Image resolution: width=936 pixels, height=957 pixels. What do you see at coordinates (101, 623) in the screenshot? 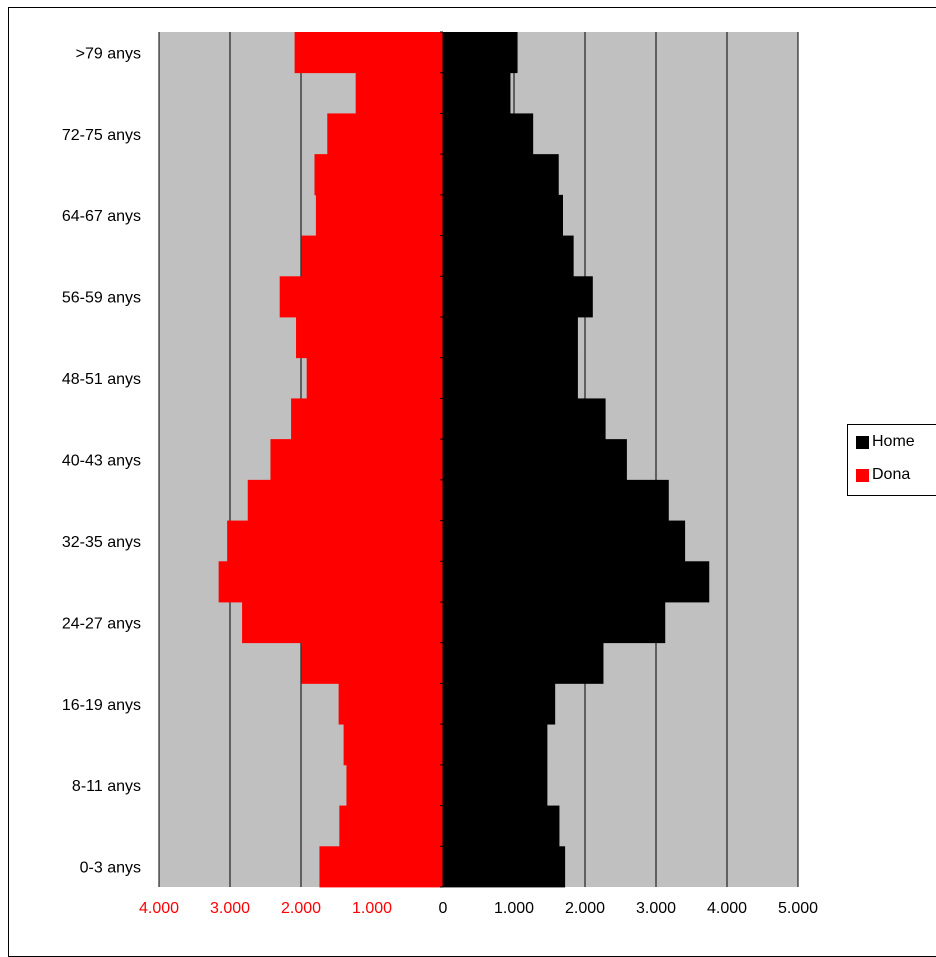
I see `category-label-6: 24-27 anys` at bounding box center [101, 623].